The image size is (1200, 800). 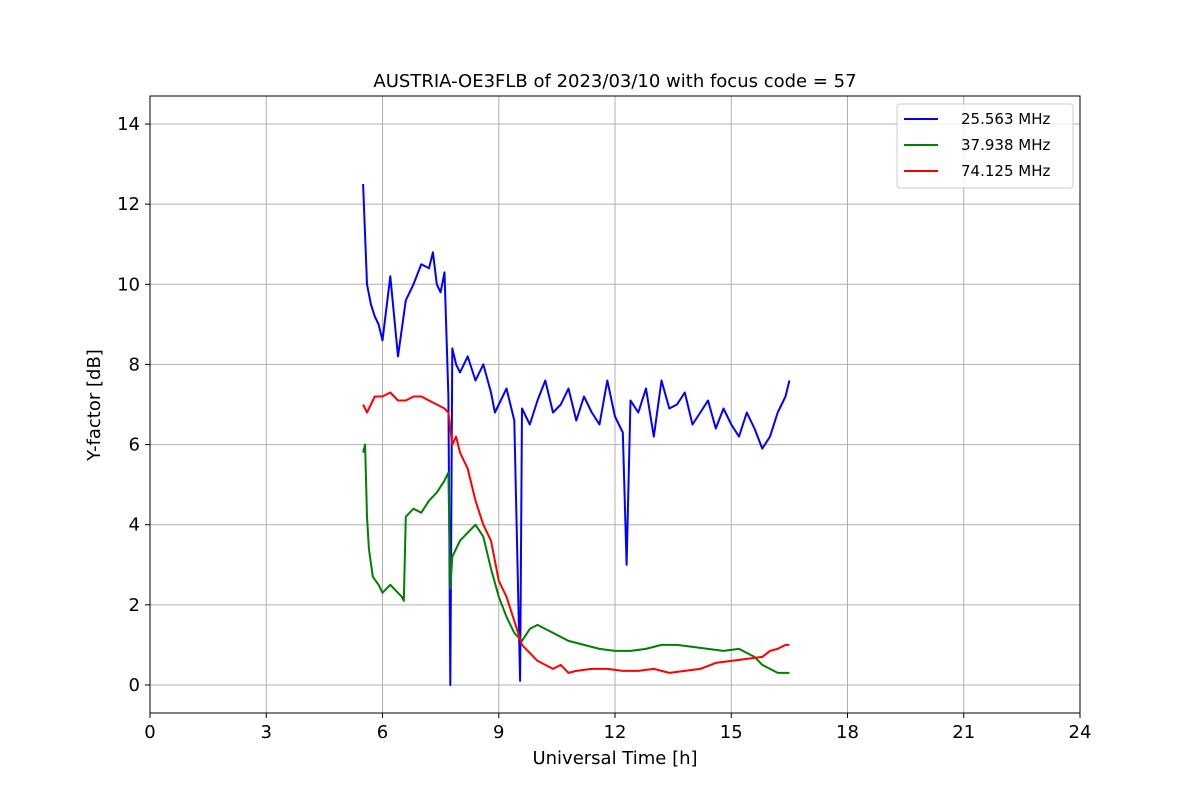 I want to click on y-tick-label: 10, so click(x=128, y=284).